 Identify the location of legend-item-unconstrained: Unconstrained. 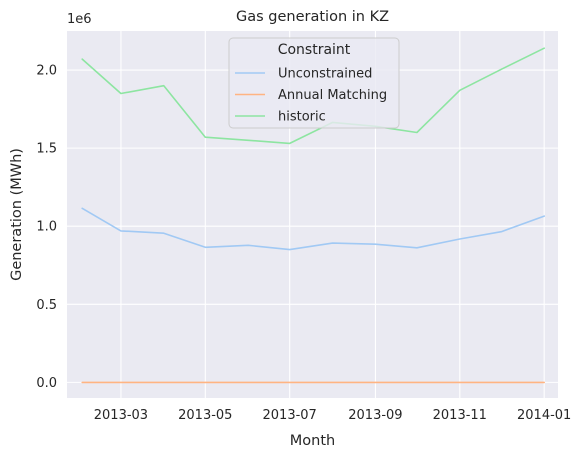
(303, 74).